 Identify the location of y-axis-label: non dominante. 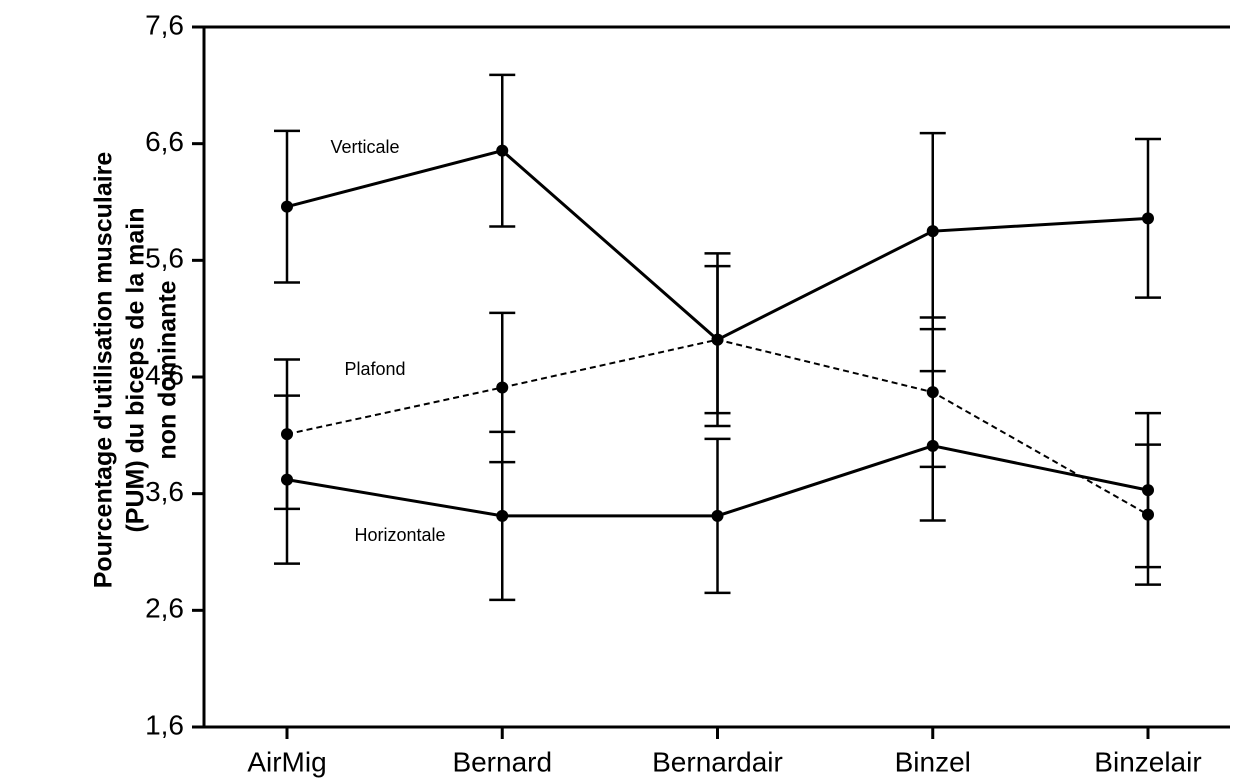
(168, 369).